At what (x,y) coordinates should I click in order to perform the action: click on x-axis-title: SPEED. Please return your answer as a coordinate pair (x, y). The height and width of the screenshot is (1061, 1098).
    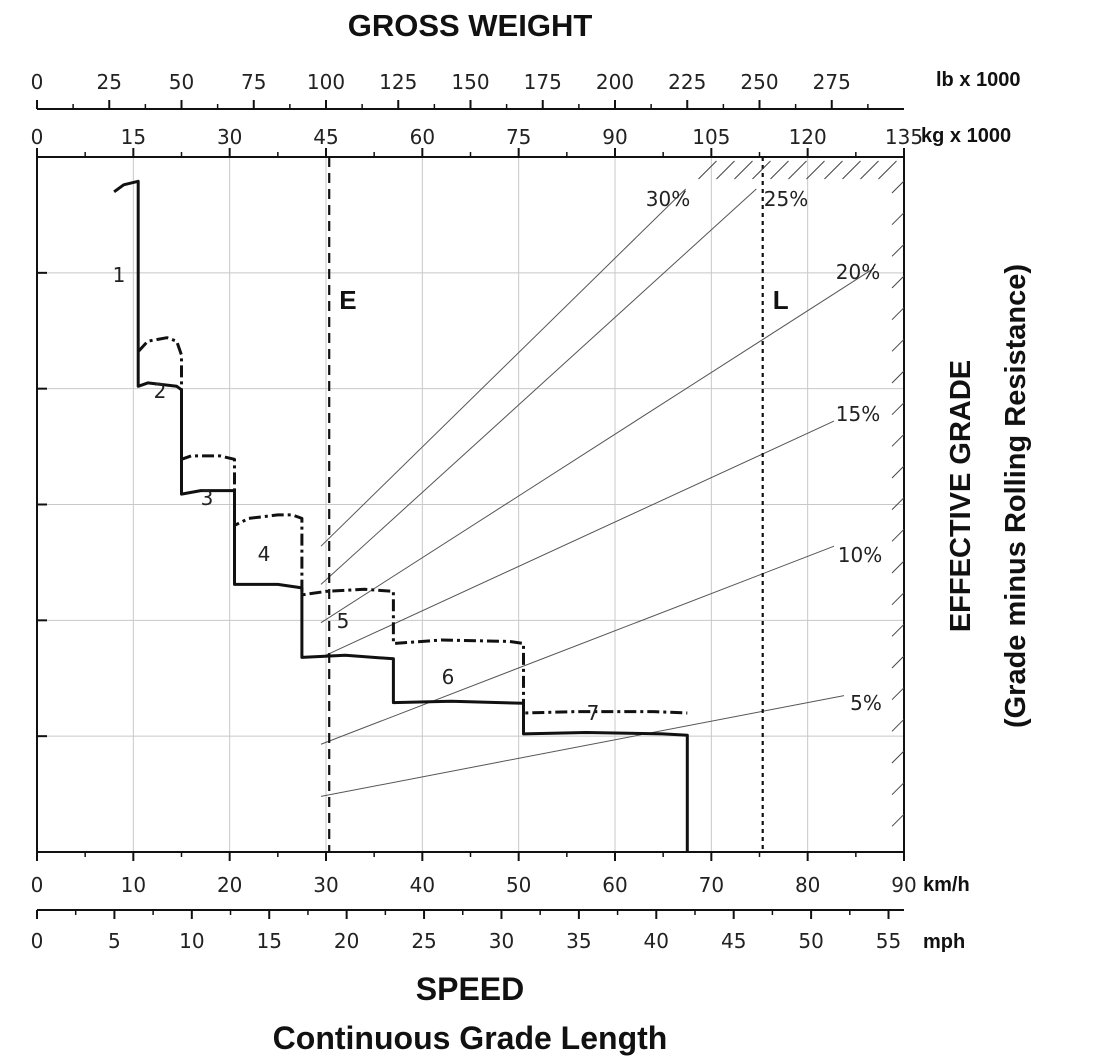
    Looking at the image, I should click on (470, 989).